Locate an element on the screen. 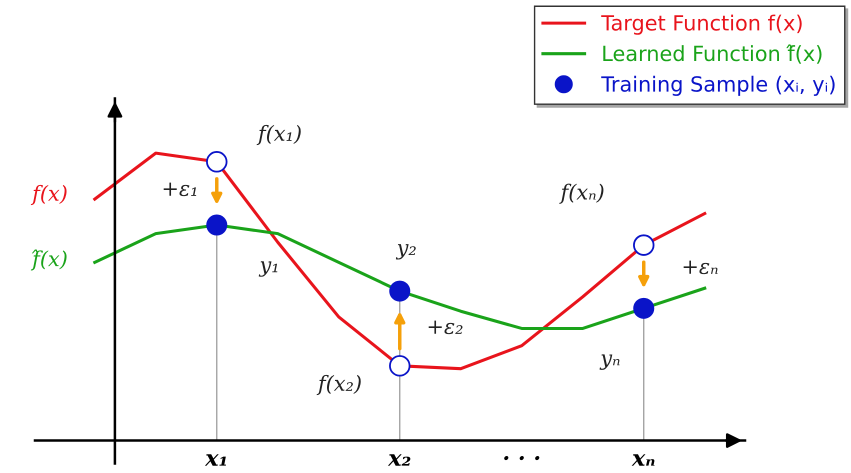 The image size is (851, 473). annotation: f(x) is located at coordinates (48, 195).